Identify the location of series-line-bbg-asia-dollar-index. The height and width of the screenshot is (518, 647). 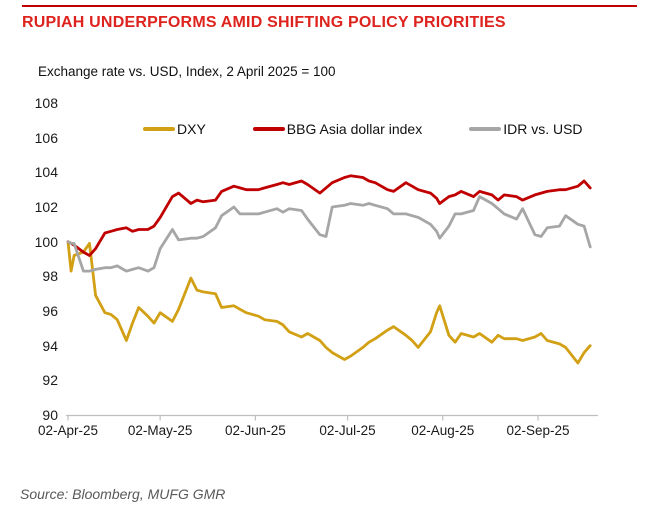
(329, 215).